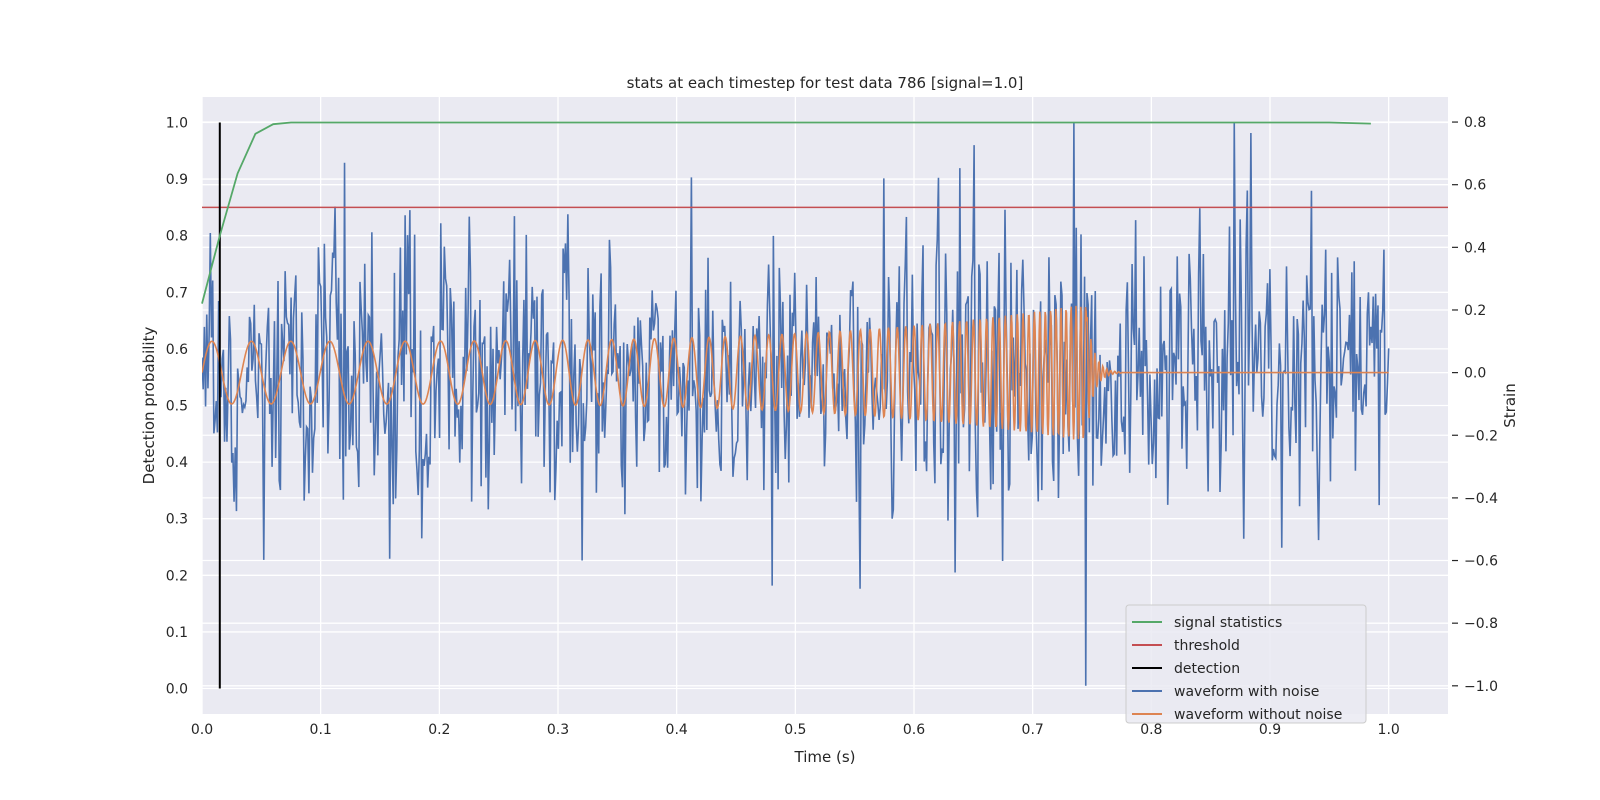 This screenshot has width=1600, height=800. What do you see at coordinates (1207, 646) in the screenshot?
I see `legend-label: threshold` at bounding box center [1207, 646].